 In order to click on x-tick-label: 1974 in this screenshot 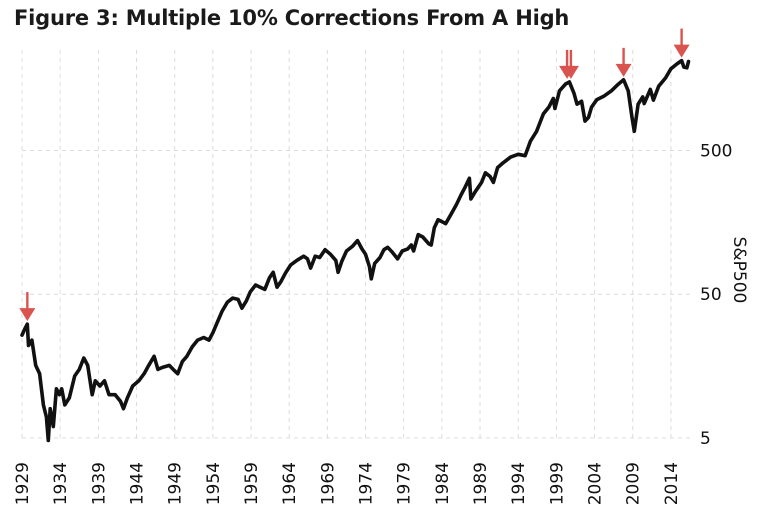, I will do `click(367, 483)`.